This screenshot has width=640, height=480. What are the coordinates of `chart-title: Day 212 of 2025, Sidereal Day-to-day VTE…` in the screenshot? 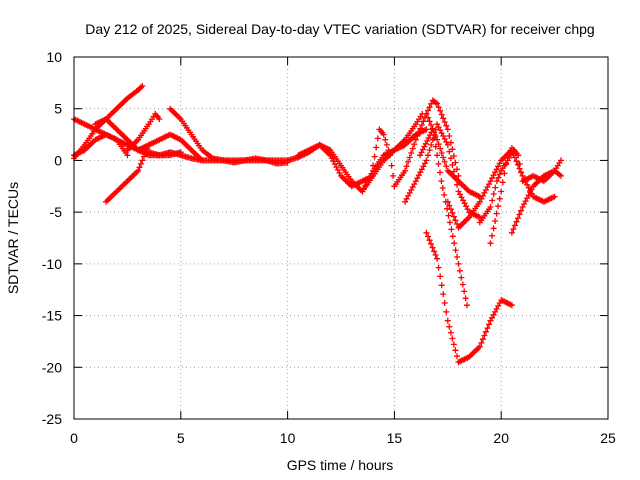 It's located at (339, 29).